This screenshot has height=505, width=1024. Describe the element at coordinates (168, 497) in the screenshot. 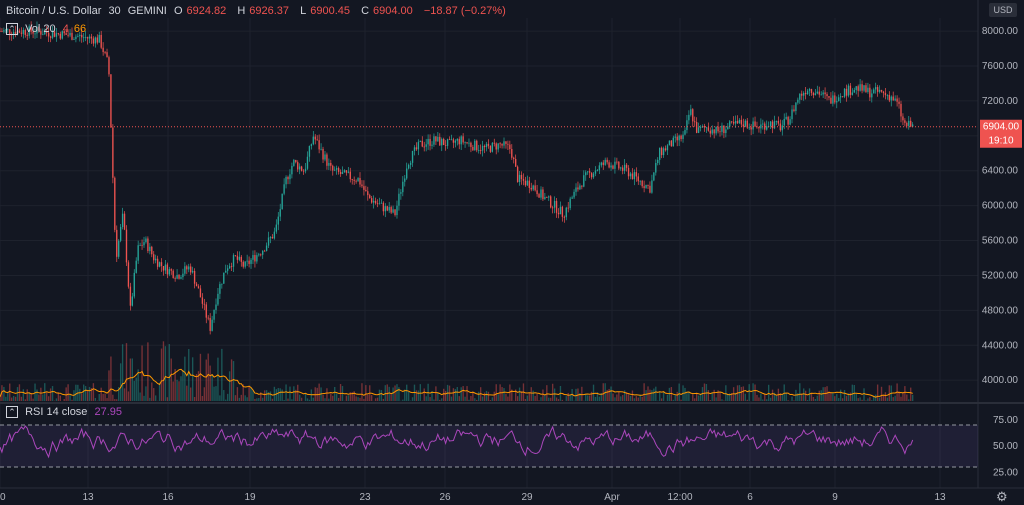

I see `x-tick-label: 16` at that location.